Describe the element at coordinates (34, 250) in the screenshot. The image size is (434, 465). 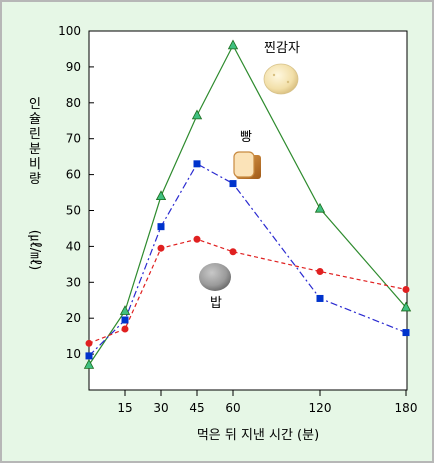
I see `y-axis-unit: (㎕/㎖)` at that location.